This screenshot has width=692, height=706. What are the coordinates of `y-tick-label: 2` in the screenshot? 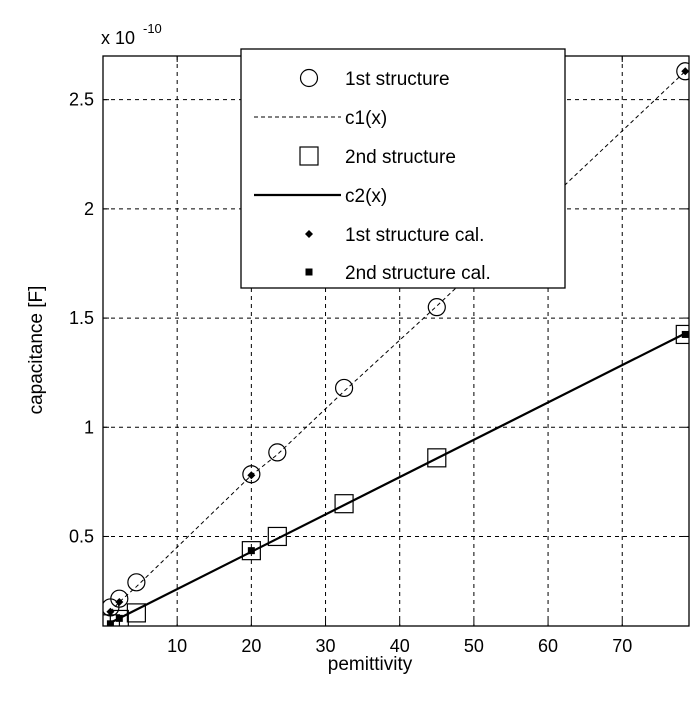 It's located at (89, 209).